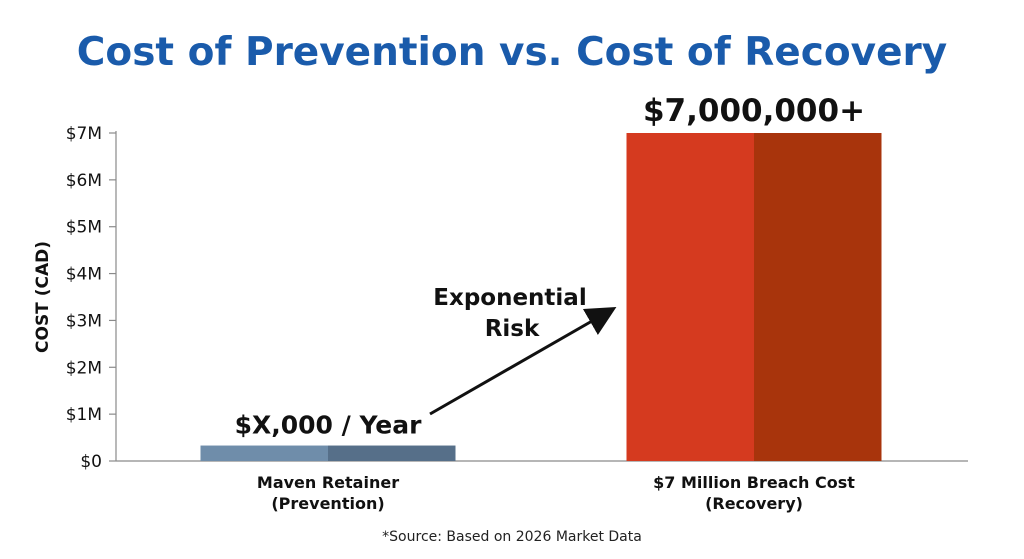 This screenshot has width=1024, height=559. Describe the element at coordinates (512, 537) in the screenshot. I see `source-note: *Source: Based on 2026 Market Data` at that location.